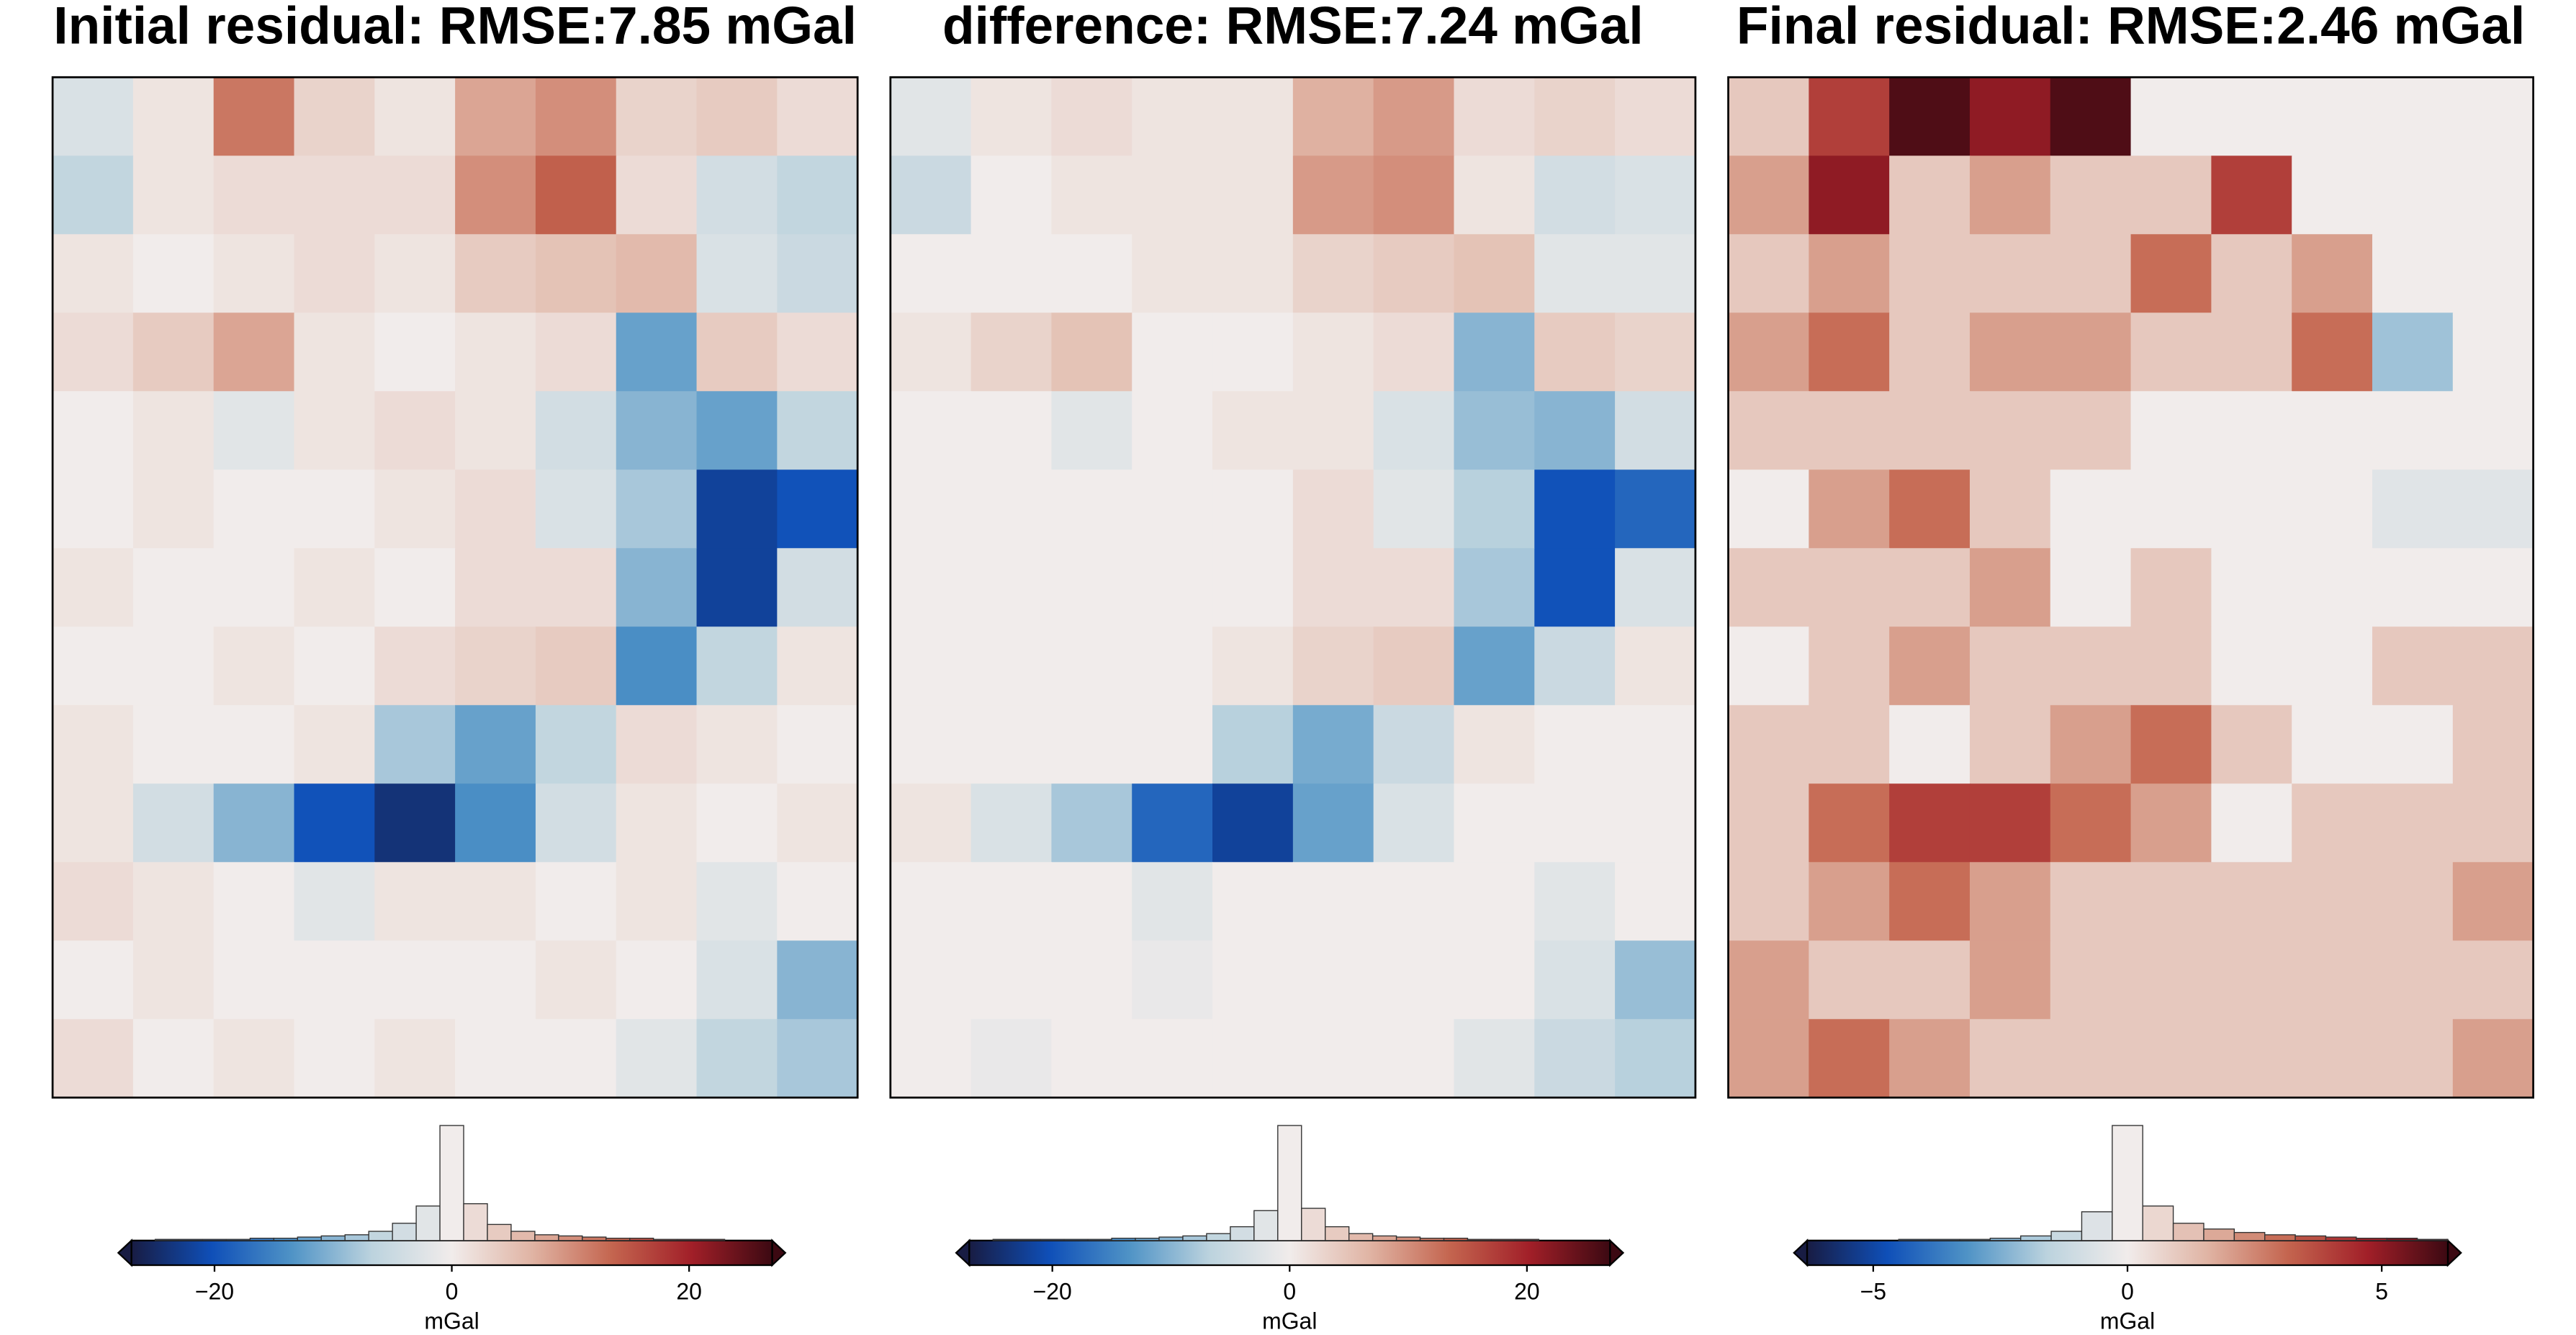 The image size is (2576, 1335). I want to click on colorbar-tick-label: 20, so click(689, 1291).